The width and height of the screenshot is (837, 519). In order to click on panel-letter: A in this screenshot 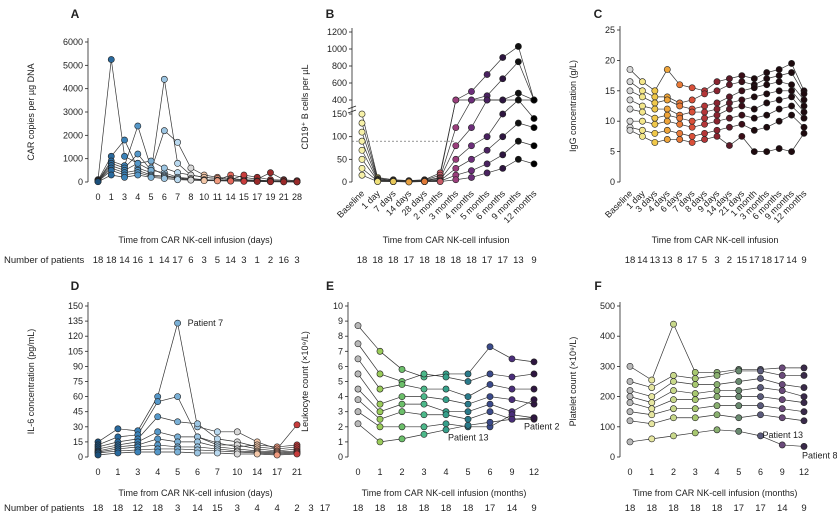, I will do `click(75, 14)`.